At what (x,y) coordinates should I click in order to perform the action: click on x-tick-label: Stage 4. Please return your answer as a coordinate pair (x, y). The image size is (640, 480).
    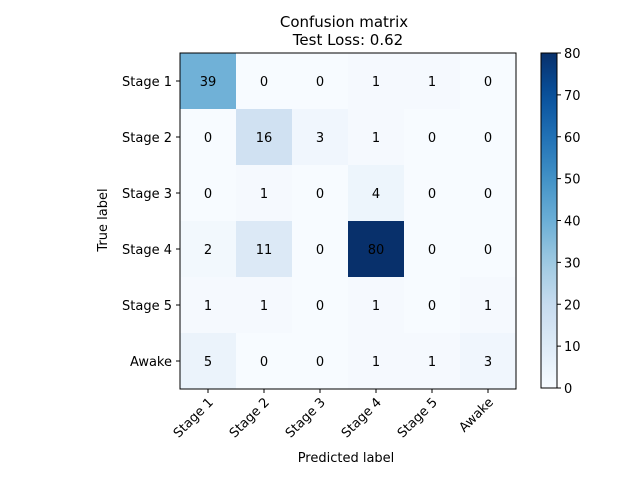
    Looking at the image, I should click on (362, 418).